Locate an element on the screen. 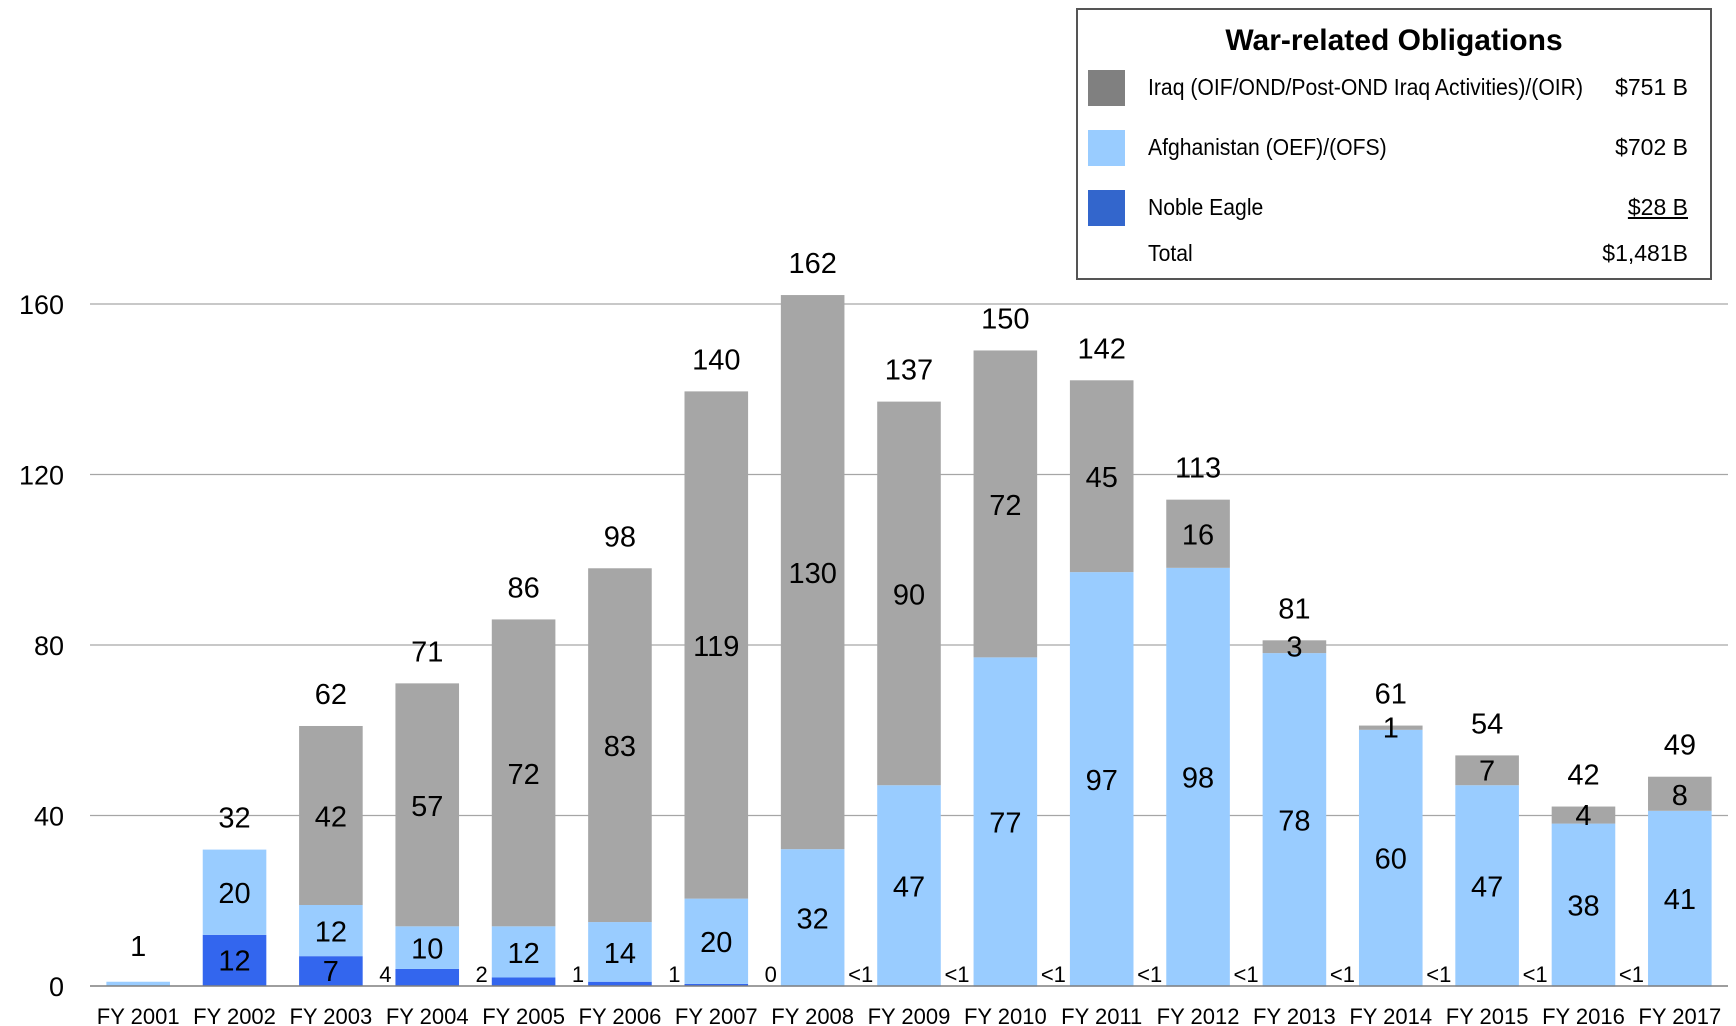 This screenshot has height=1026, width=1736. label-iraq-16: 4 is located at coordinates (1583, 816).